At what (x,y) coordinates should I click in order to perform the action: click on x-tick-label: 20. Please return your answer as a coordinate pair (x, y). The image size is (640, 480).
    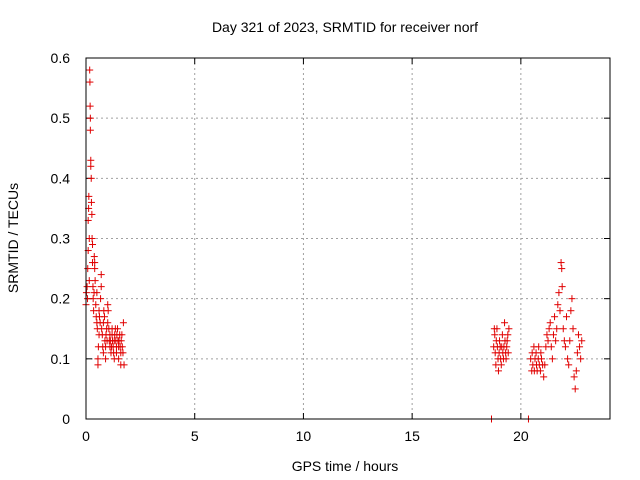
    Looking at the image, I should click on (521, 436).